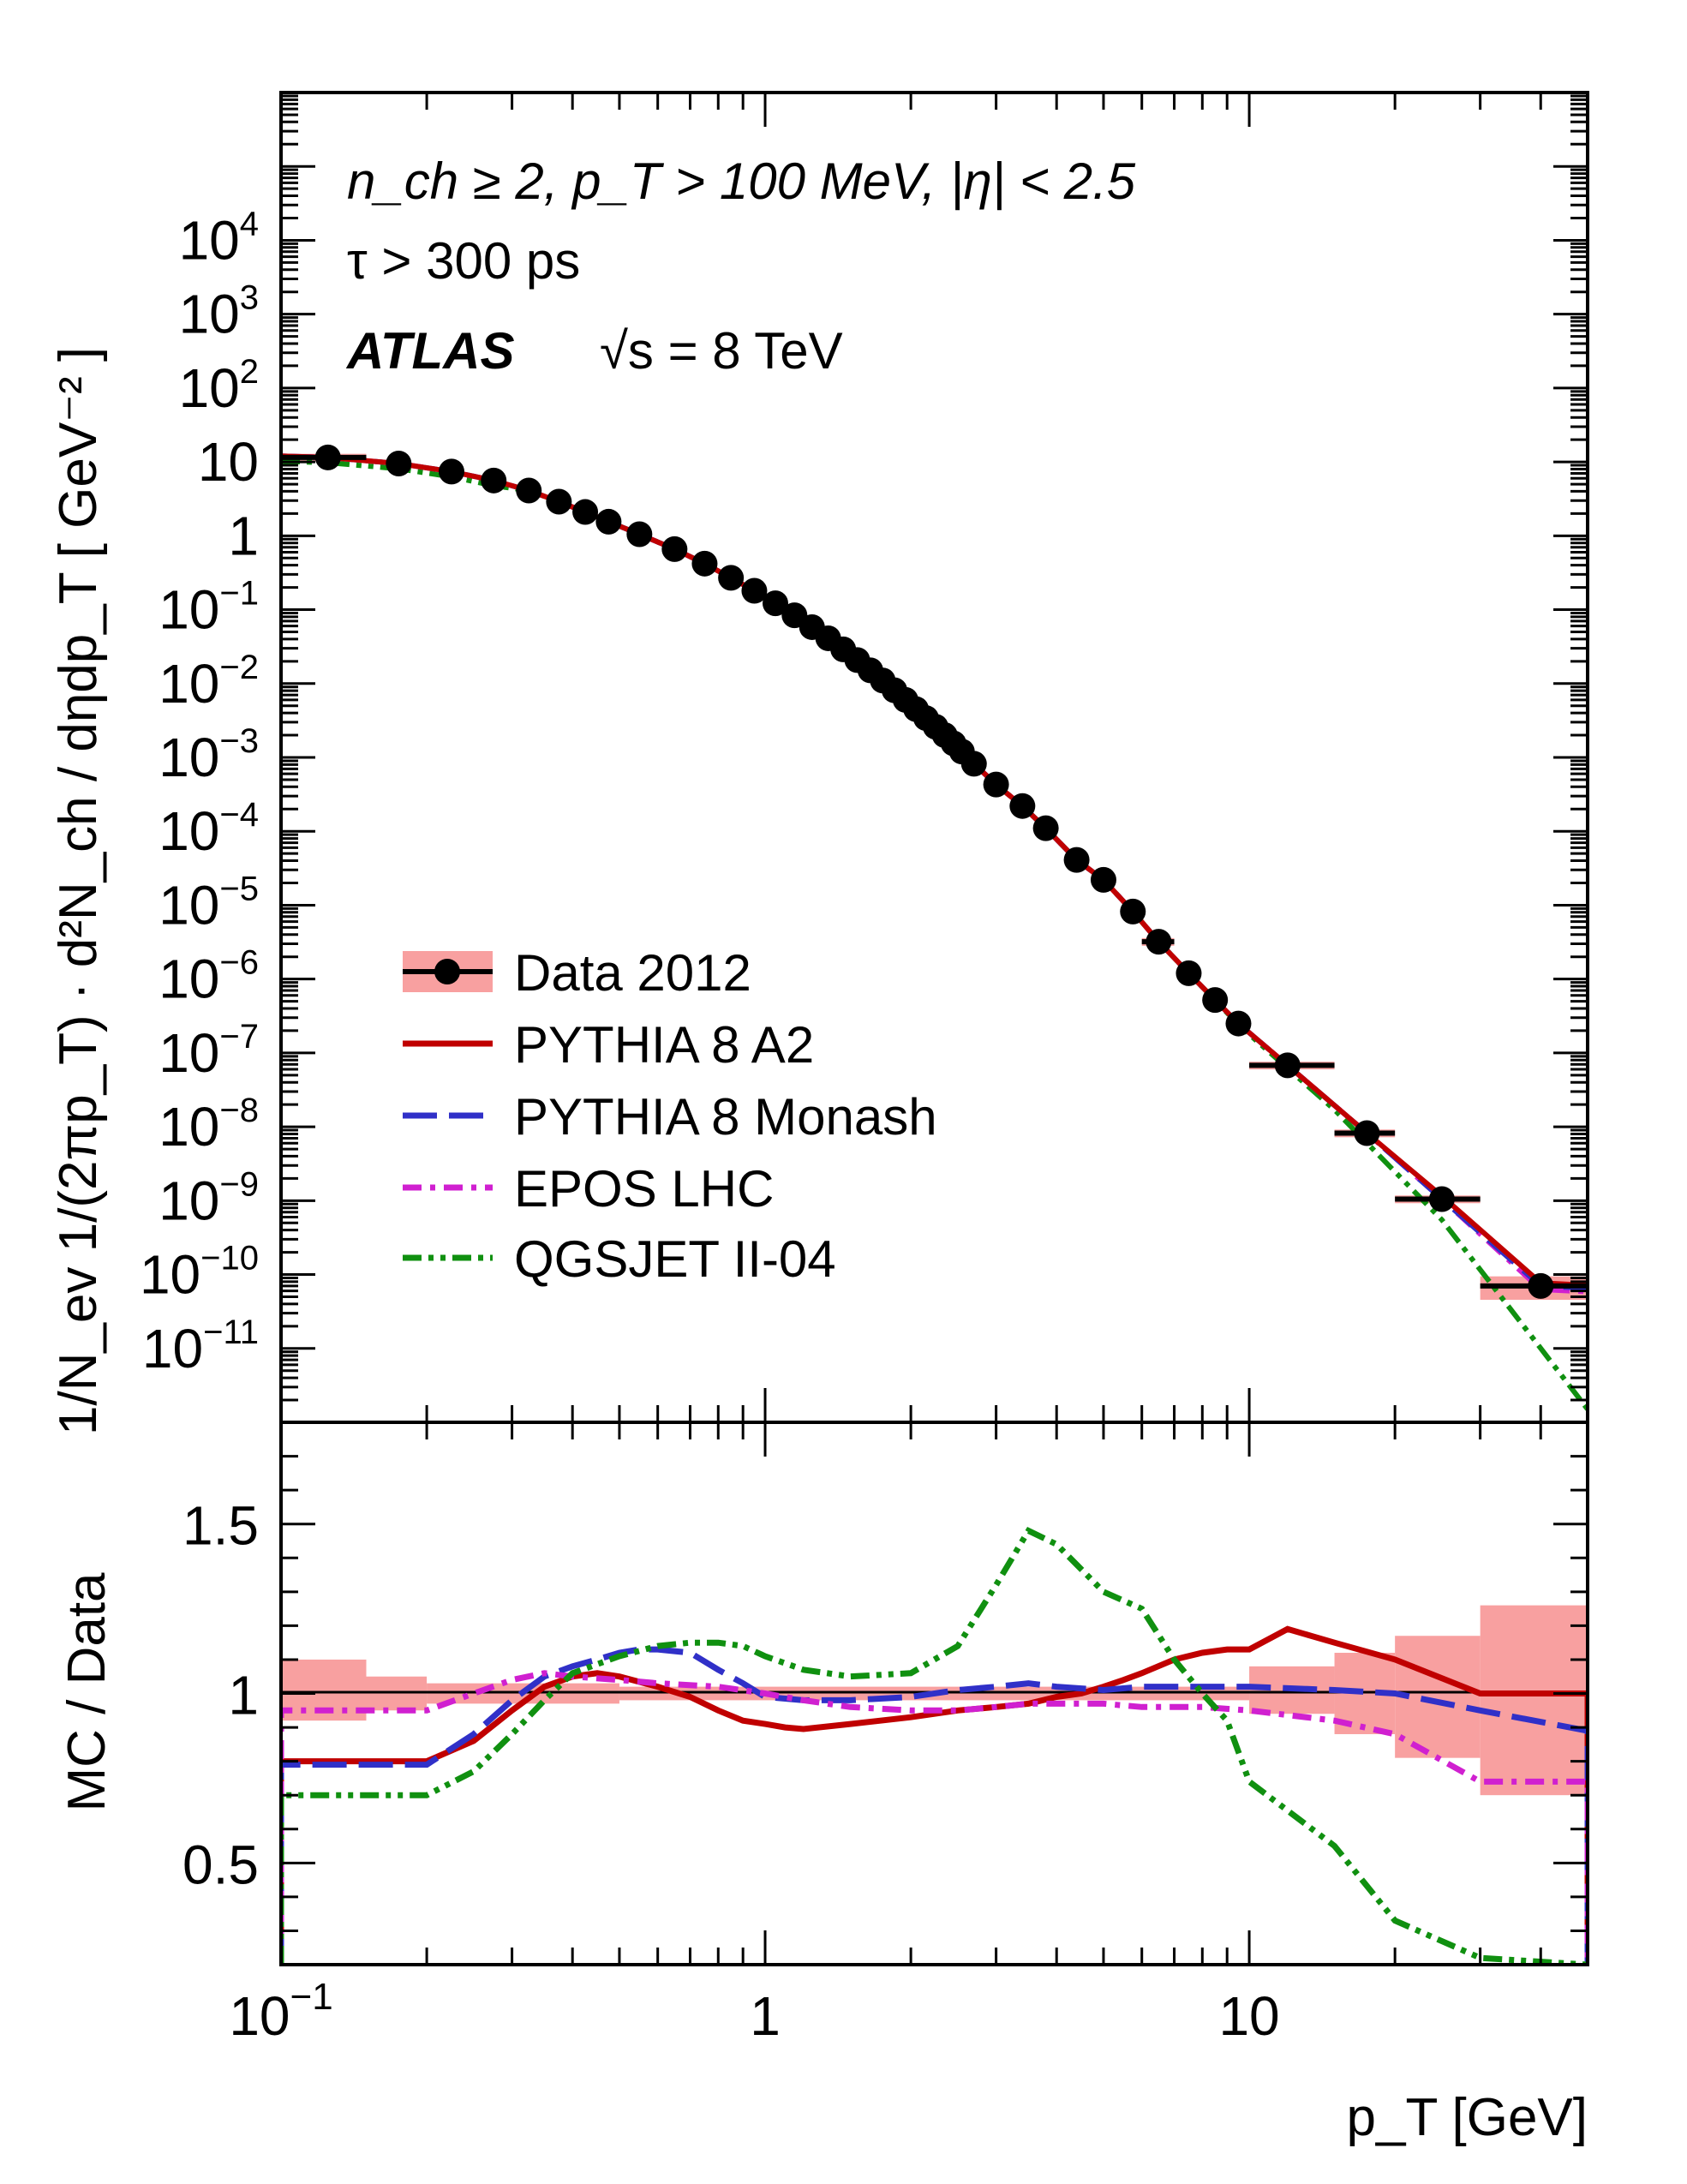 This screenshot has height=2184, width=1687. I want to click on atlas-label: ATLAS, so click(430, 351).